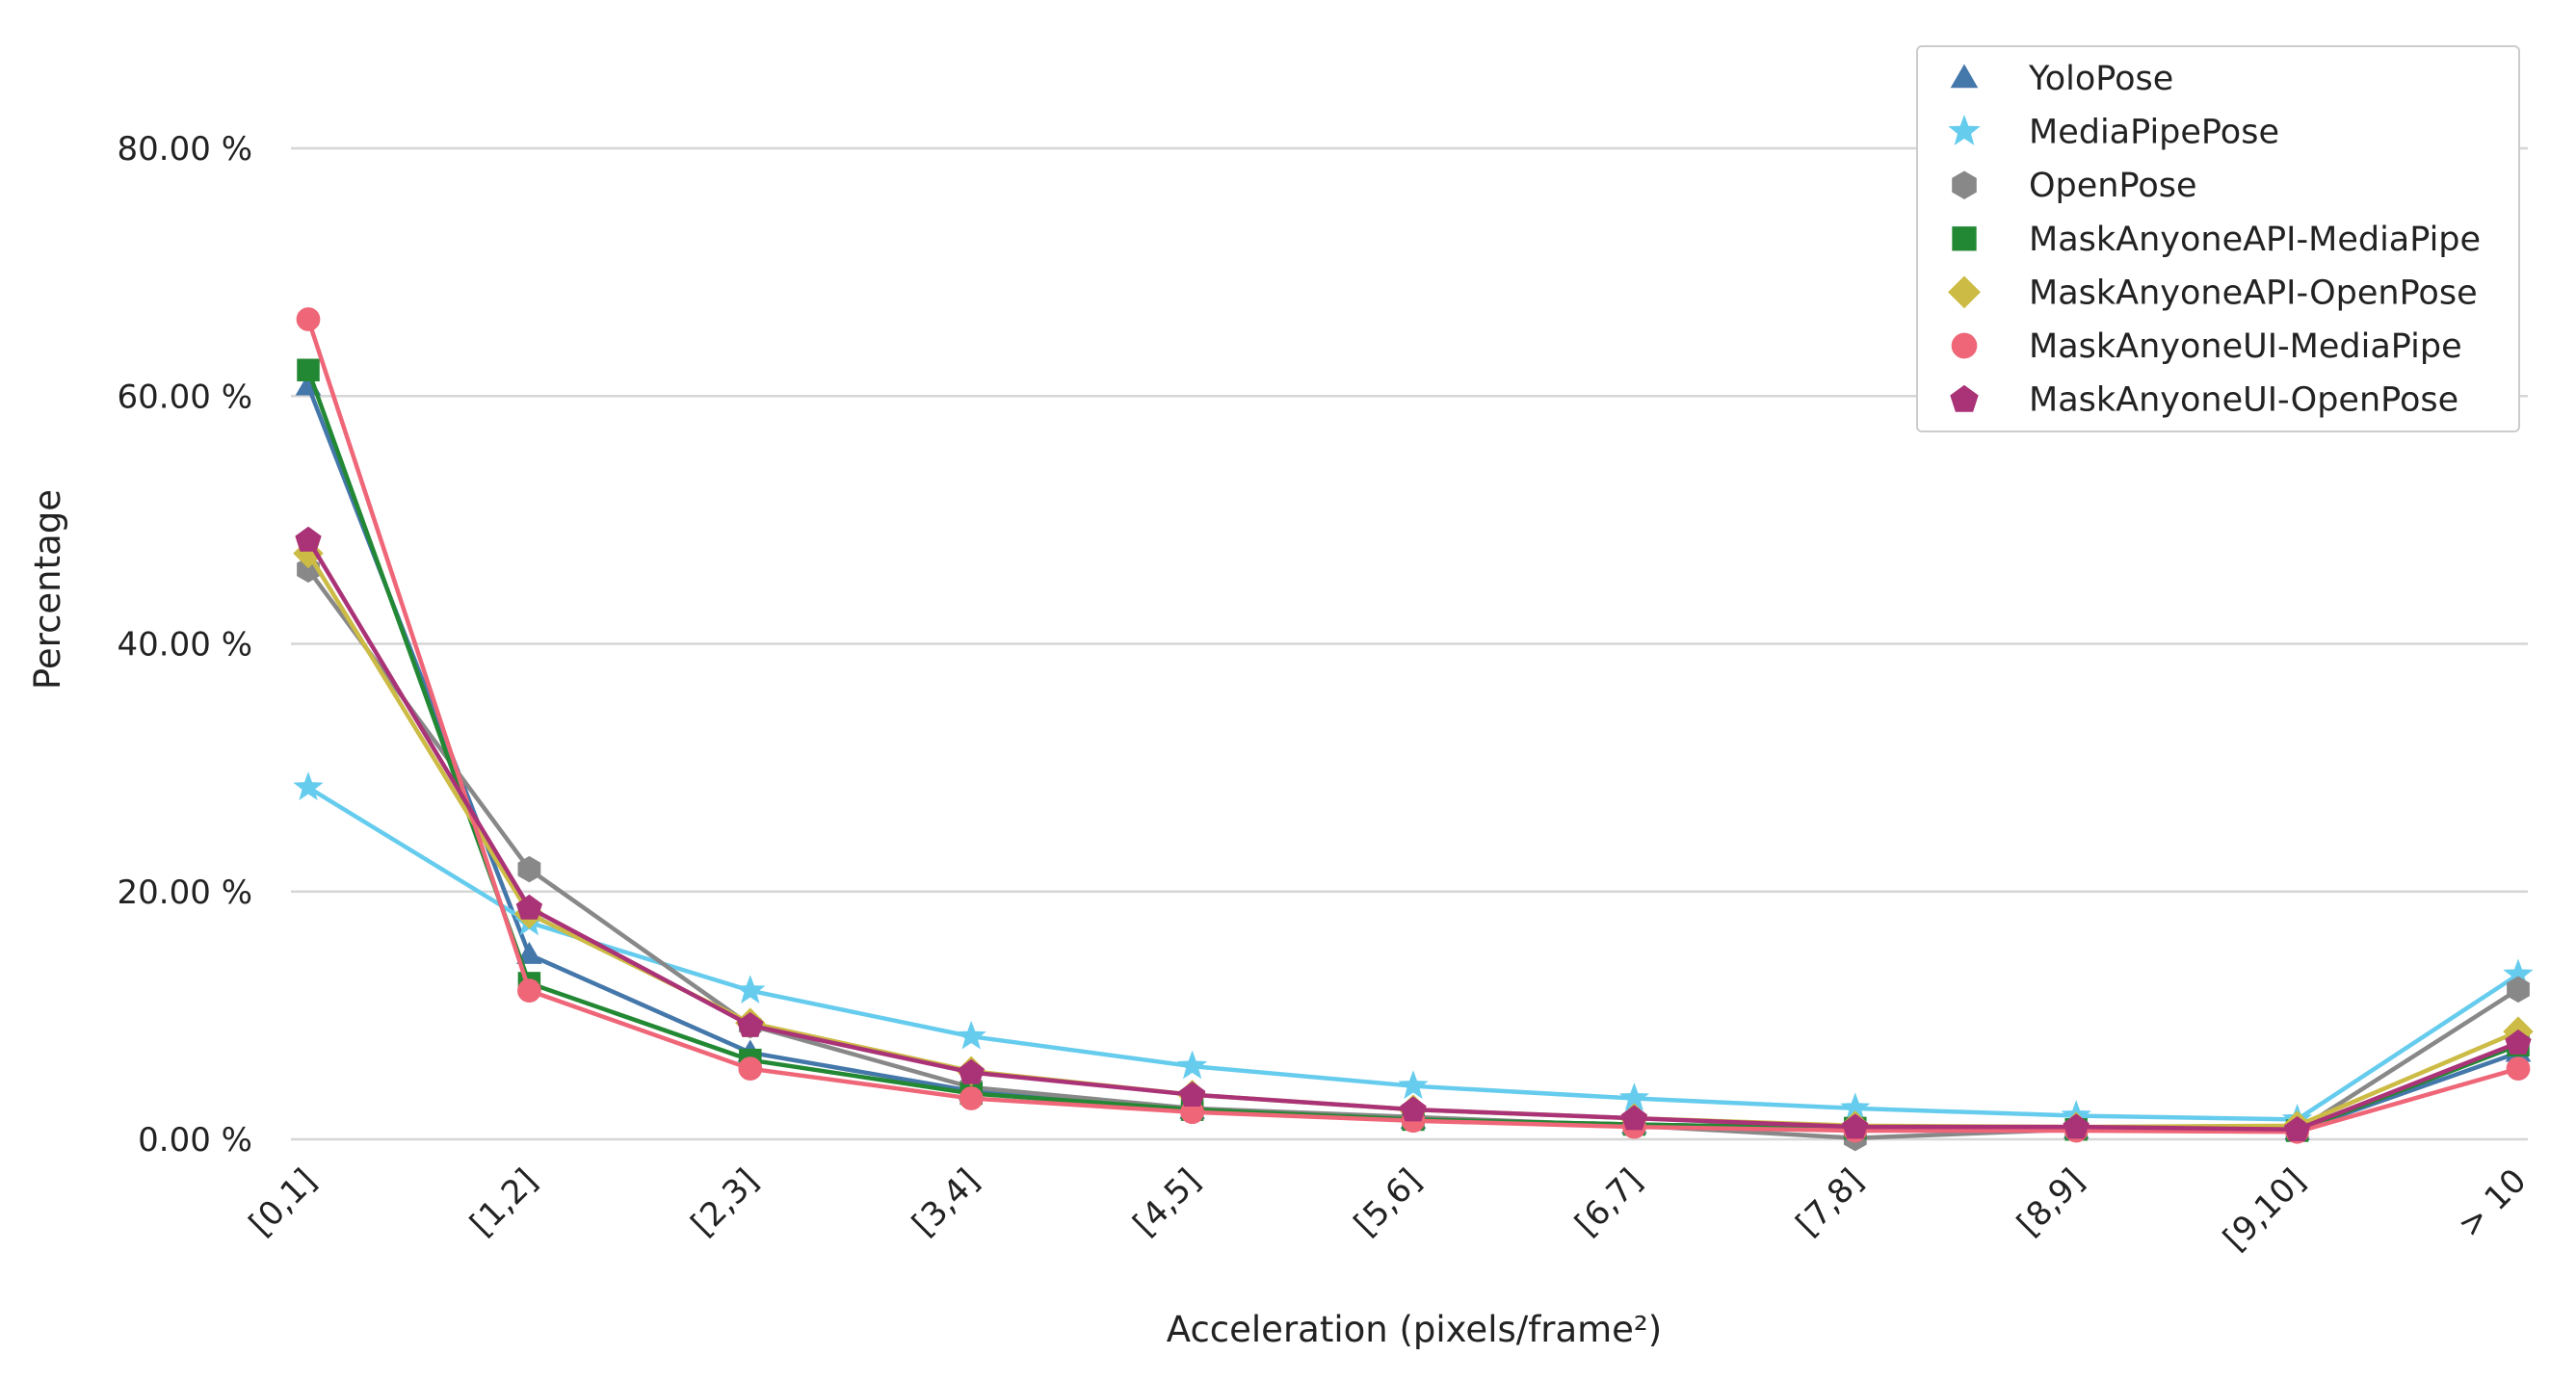  What do you see at coordinates (2050, 1202) in the screenshot?
I see `x-tick-label: [8,9]` at bounding box center [2050, 1202].